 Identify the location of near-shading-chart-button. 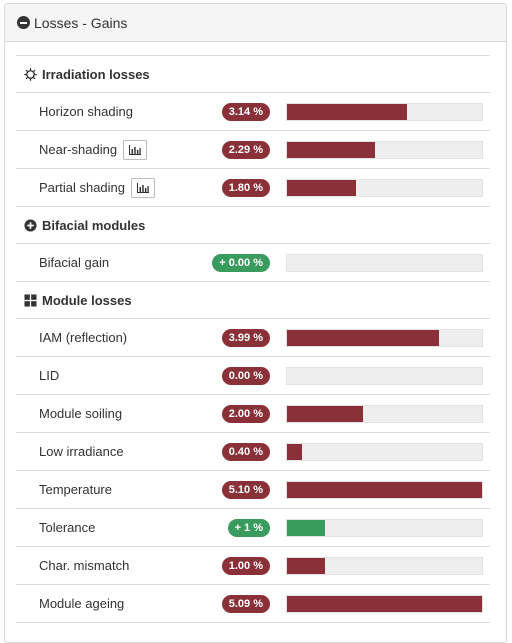
(135, 149).